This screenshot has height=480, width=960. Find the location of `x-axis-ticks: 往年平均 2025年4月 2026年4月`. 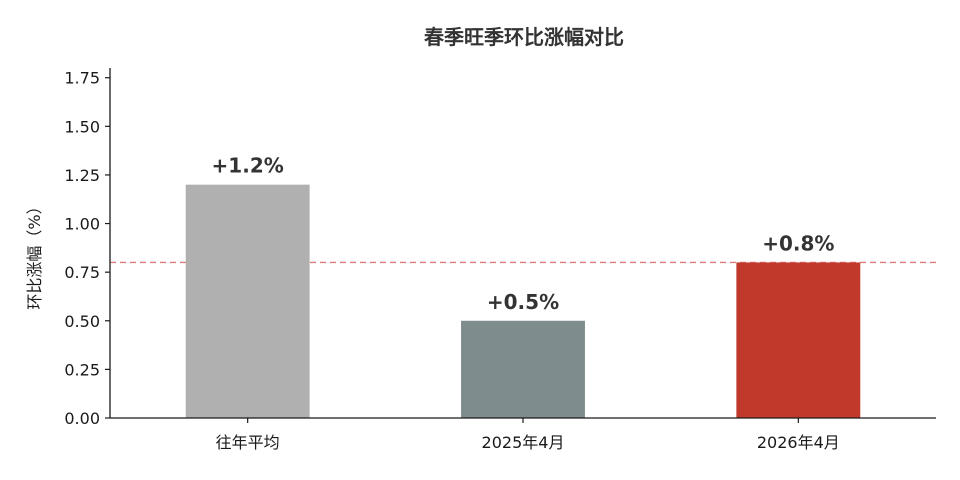

x-axis-ticks: 往年平均 2025年4月 2026年4月 is located at coordinates (528, 435).